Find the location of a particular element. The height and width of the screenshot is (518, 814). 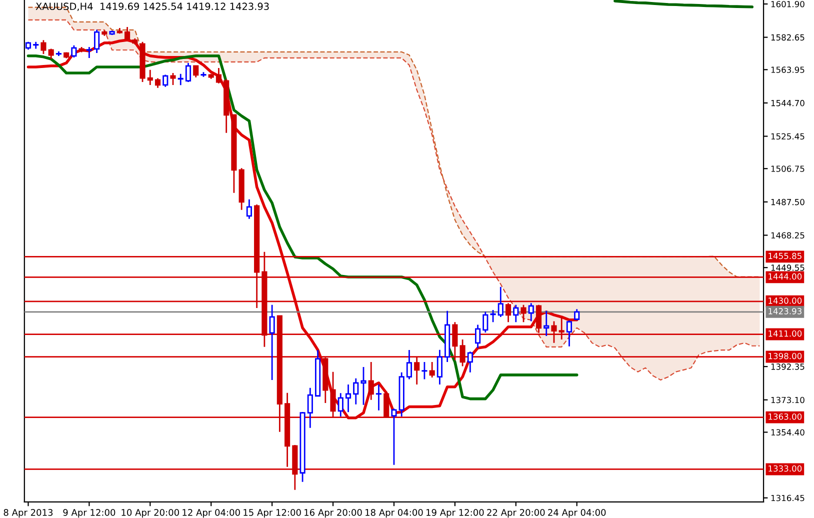

y-tick-label: 1373.10 is located at coordinates (787, 400).